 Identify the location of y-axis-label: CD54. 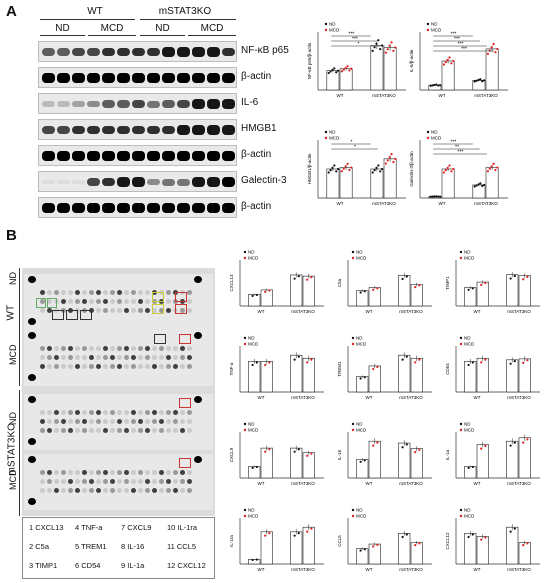
(447, 369).